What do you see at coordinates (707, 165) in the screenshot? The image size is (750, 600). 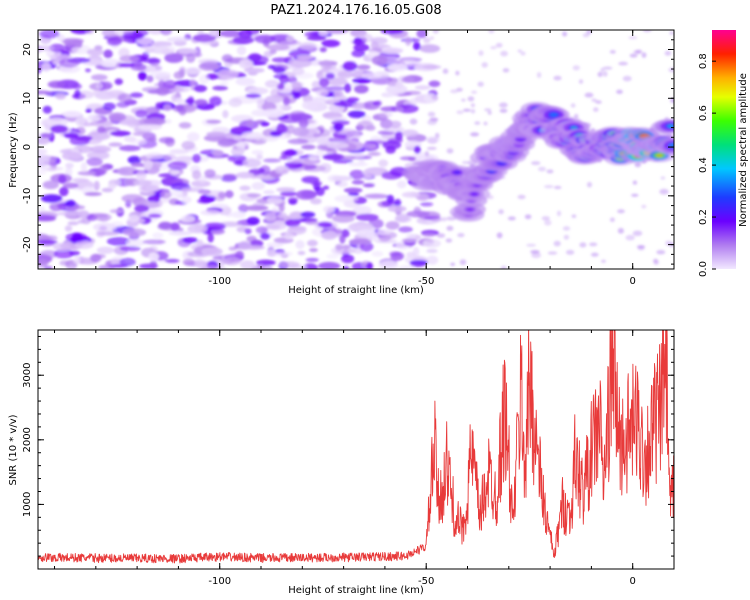 I see `colorbar-ticks: 0.0 0.2 0.4 0.6 0.8` at bounding box center [707, 165].